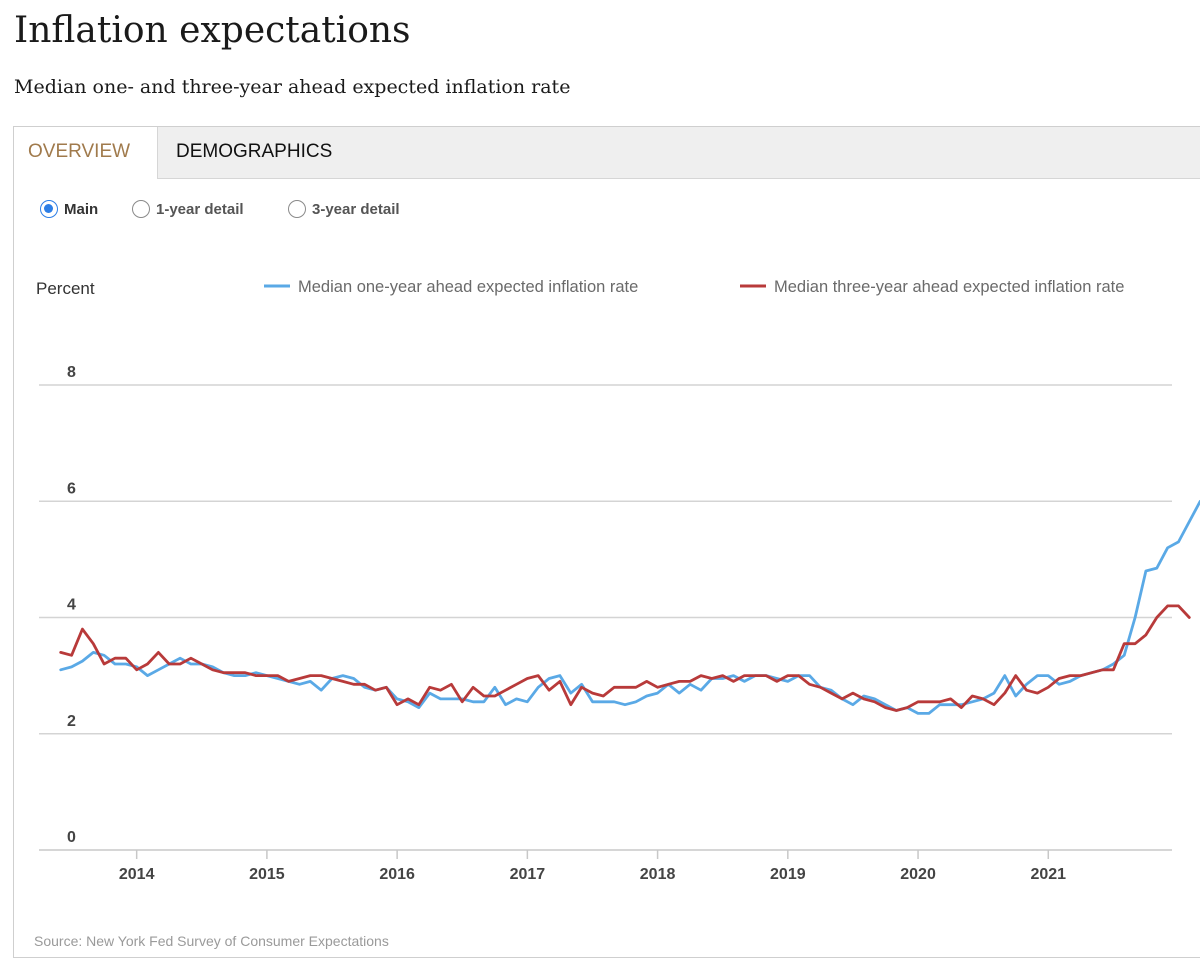  I want to click on page-title: Inflation expectations, so click(212, 30).